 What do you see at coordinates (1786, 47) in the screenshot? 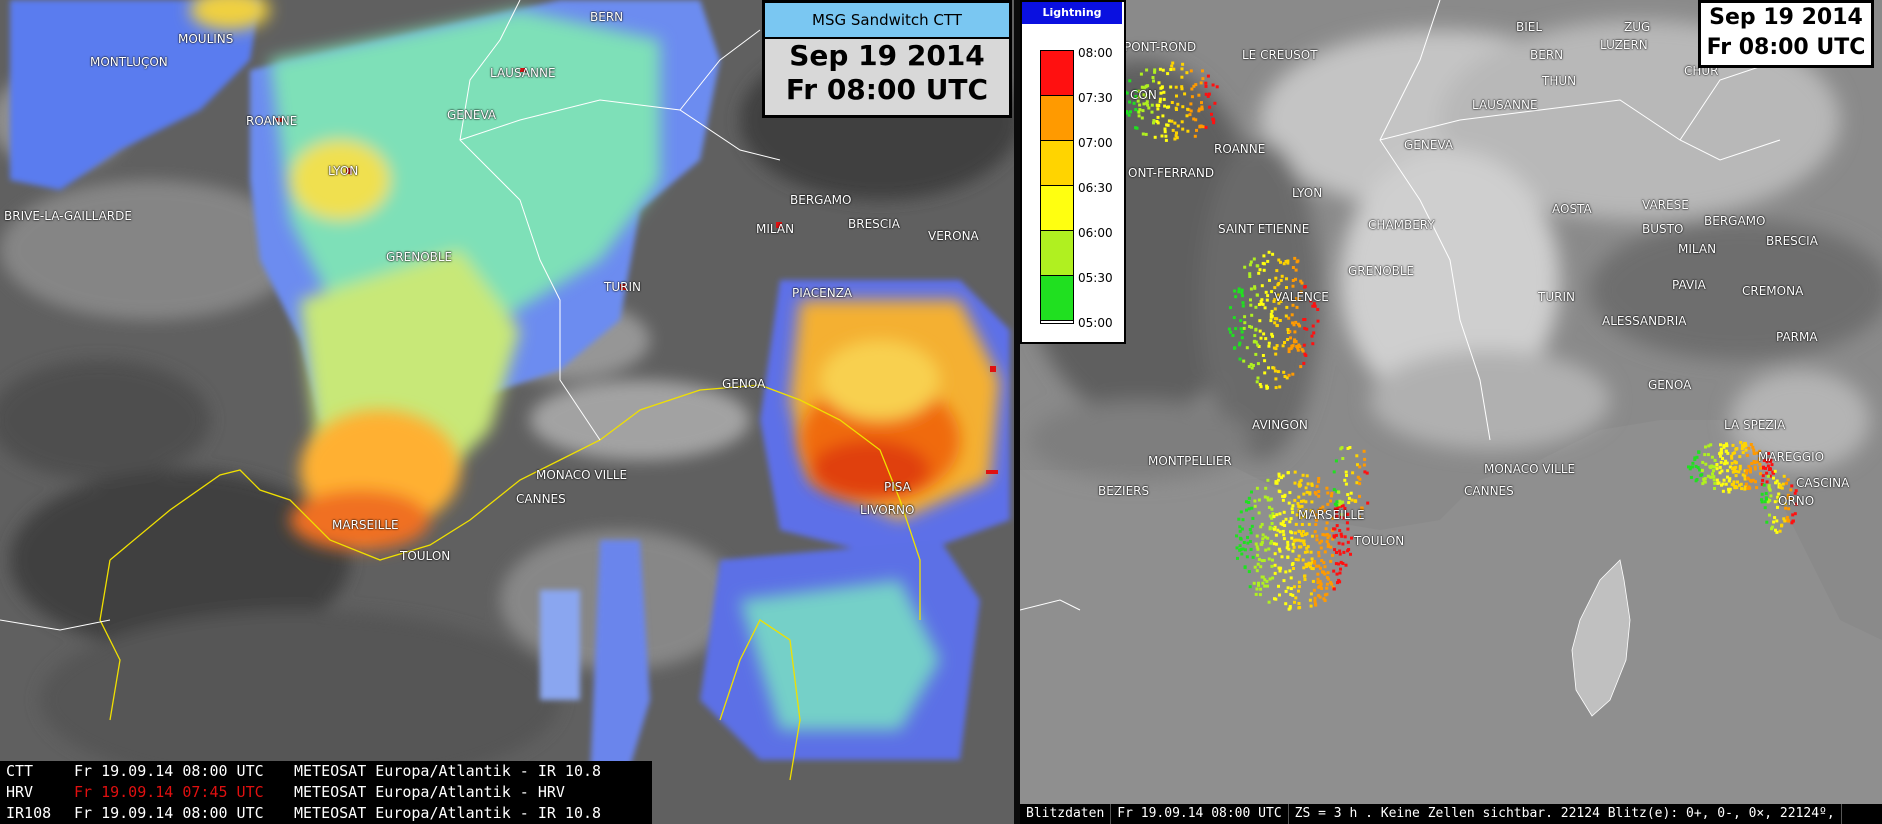
I see `lightning-time: Fr 08:00 UTC` at bounding box center [1786, 47].